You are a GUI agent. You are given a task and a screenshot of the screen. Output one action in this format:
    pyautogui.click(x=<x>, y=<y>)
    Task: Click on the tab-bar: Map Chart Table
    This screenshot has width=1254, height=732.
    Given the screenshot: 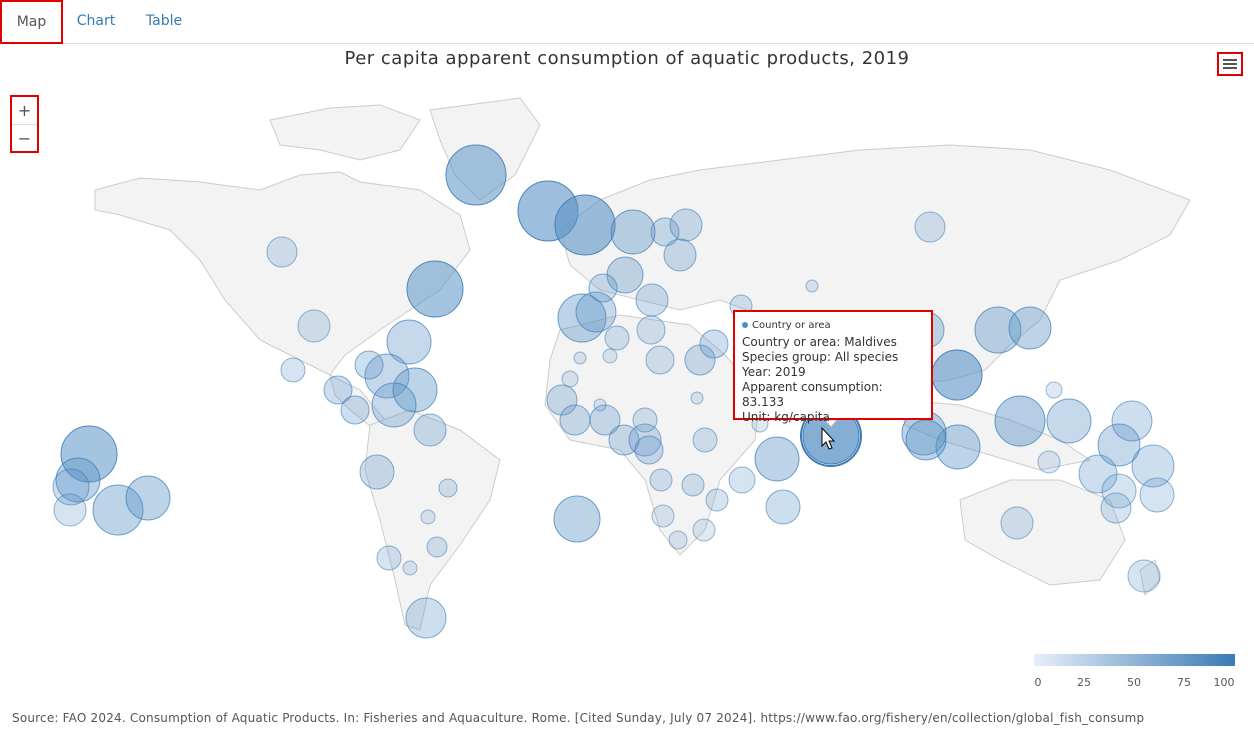 What is the action you would take?
    pyautogui.click(x=627, y=22)
    